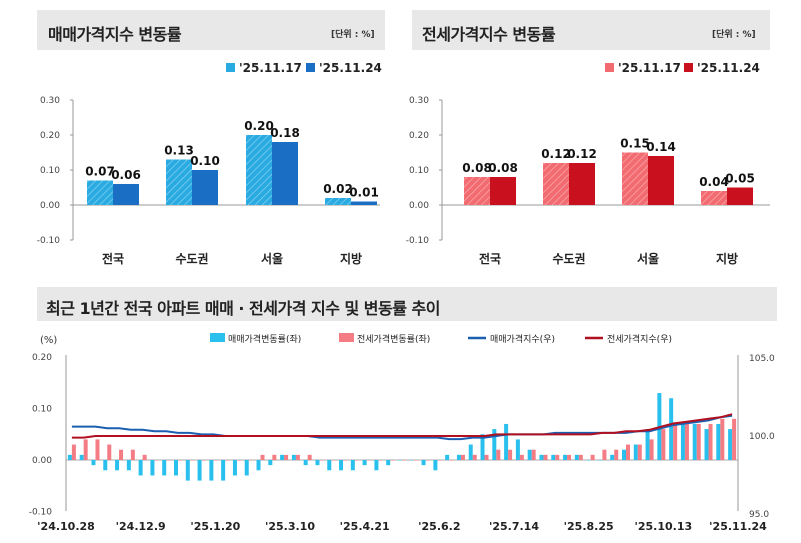 Image resolution: width=801 pixels, height=543 pixels. Describe the element at coordinates (582, 154) in the screenshot. I see `jeonse-value-label: 0.12` at that location.